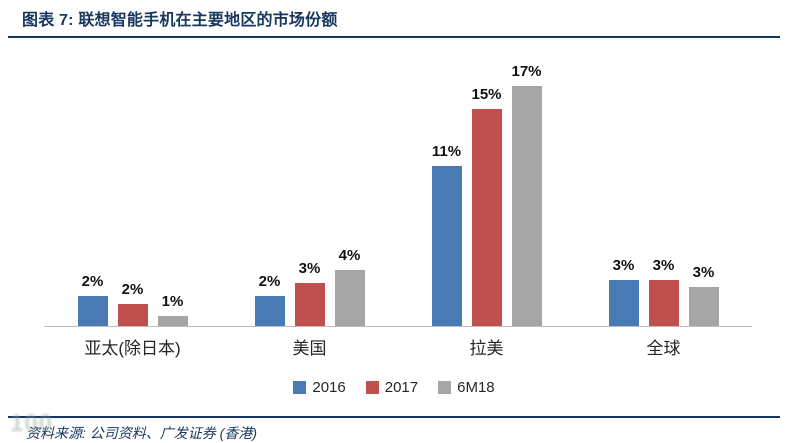 Image resolution: width=788 pixels, height=443 pixels. Describe the element at coordinates (623, 291) in the screenshot. I see `bar-2016: 3%` at that location.